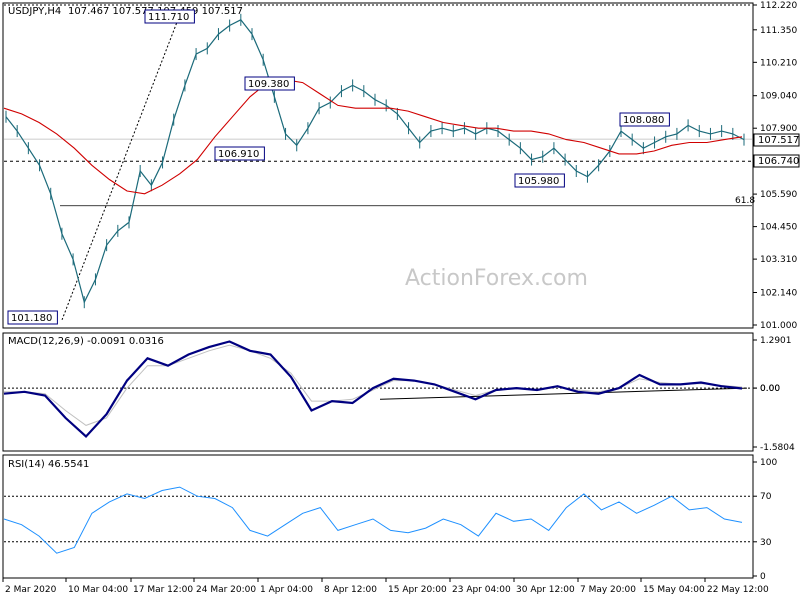 The image size is (800, 600). Describe the element at coordinates (778, 129) in the screenshot. I see `price-tick-label: 107.900` at that location.